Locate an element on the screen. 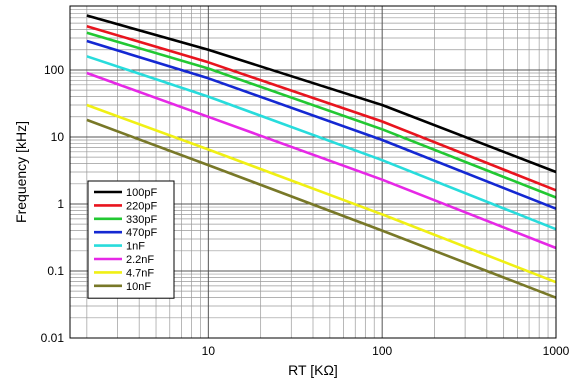  legend-label: 1nF is located at coordinates (135, 247).